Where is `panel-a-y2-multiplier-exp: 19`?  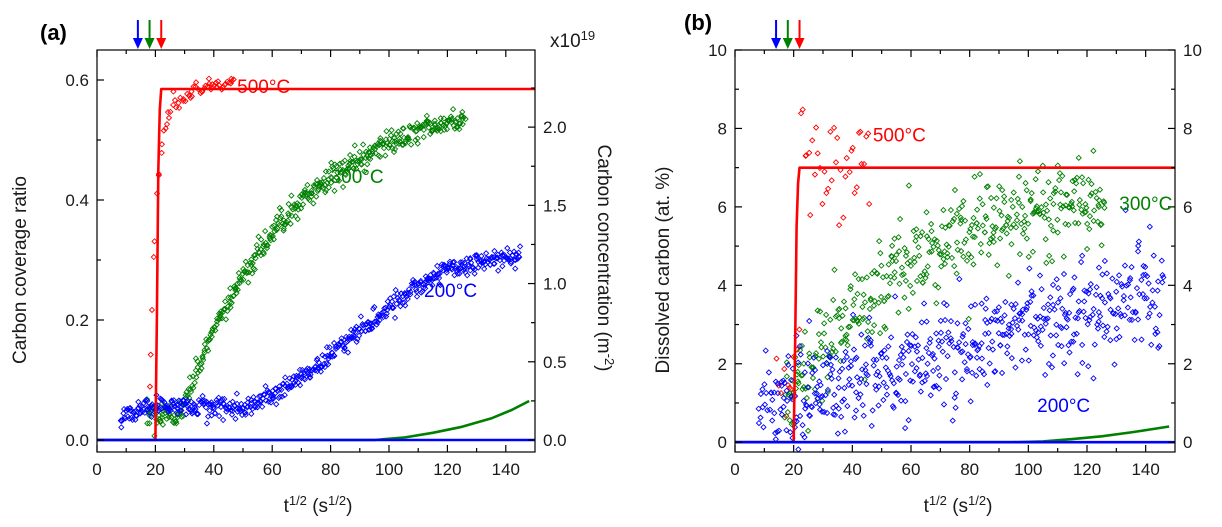
panel-a-y2-multiplier-exp: 19 is located at coordinates (588, 35).